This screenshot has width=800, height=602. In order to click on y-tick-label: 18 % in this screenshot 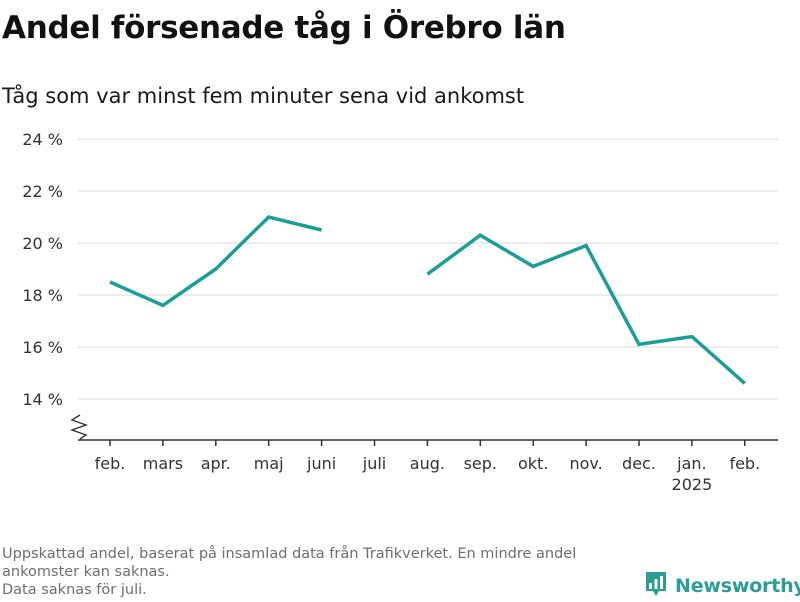, I will do `click(42, 295)`.